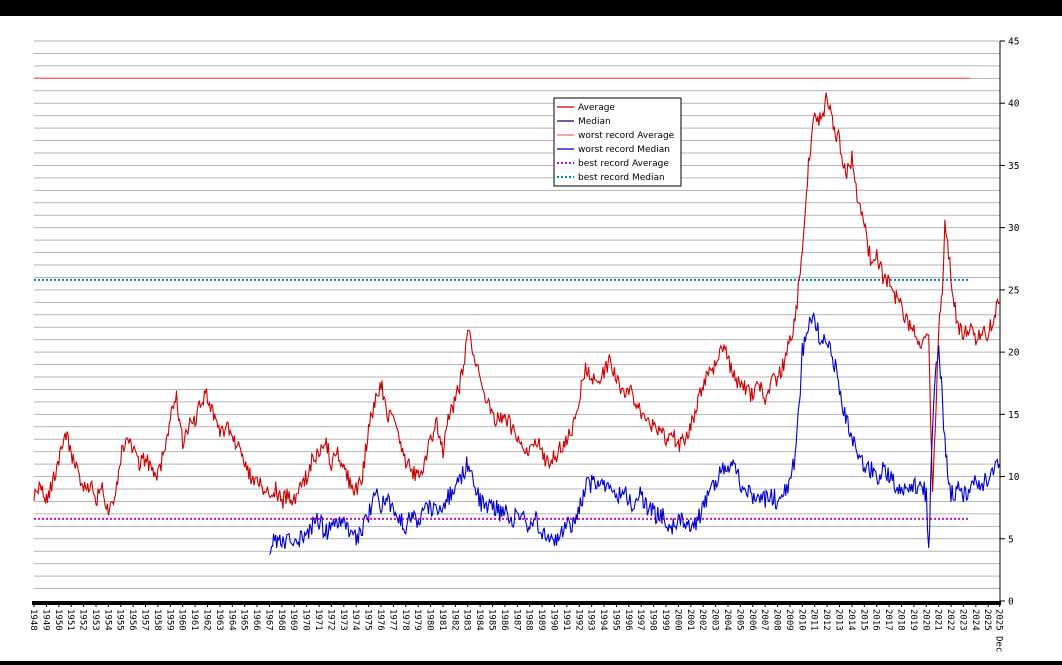  Describe the element at coordinates (430, 620) in the screenshot. I see `x-tick-label: 1980` at that location.